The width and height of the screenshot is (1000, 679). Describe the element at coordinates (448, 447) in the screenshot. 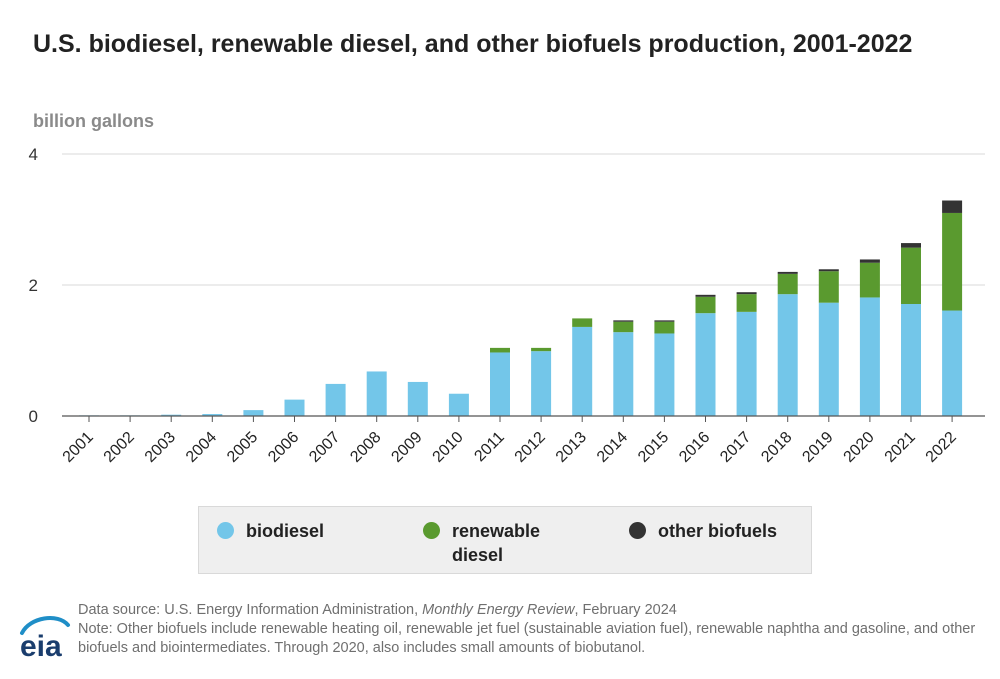

I see `x-tick-label: 2010` at that location.